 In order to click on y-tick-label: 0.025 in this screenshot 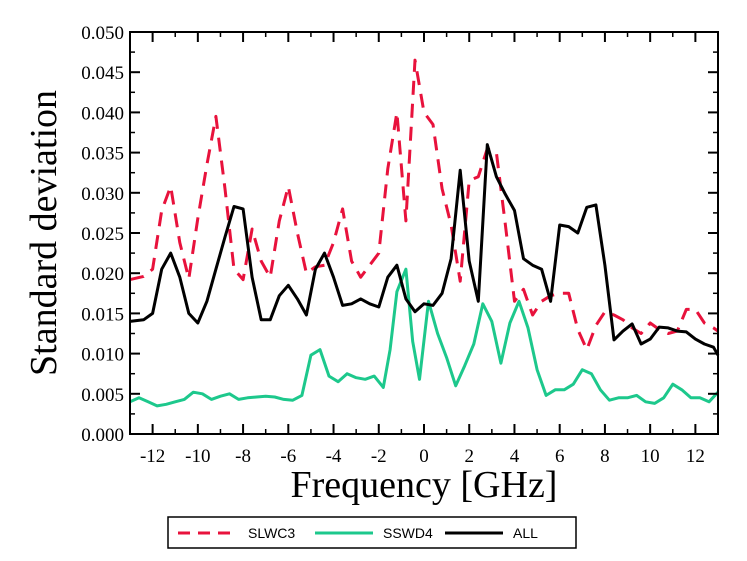, I will do `click(102, 234)`.